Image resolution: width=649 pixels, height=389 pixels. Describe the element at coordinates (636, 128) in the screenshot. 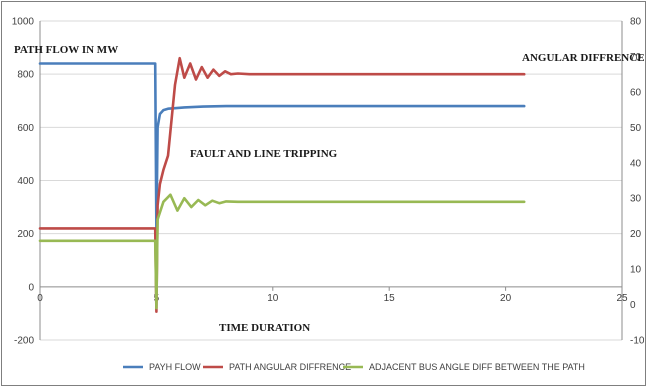

I see `right-tick-label: 50` at that location.